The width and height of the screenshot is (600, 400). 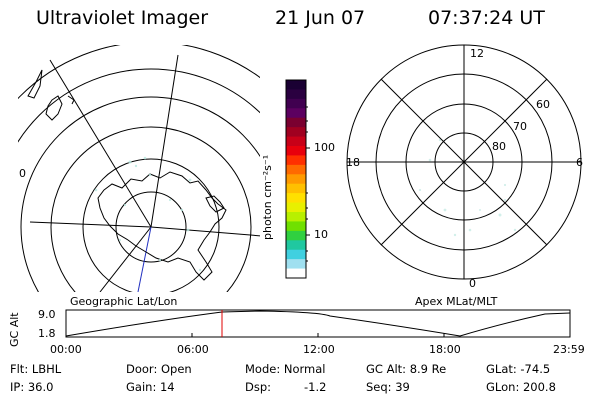 I want to click on info-dsp-label: Dsp:, so click(x=258, y=387).